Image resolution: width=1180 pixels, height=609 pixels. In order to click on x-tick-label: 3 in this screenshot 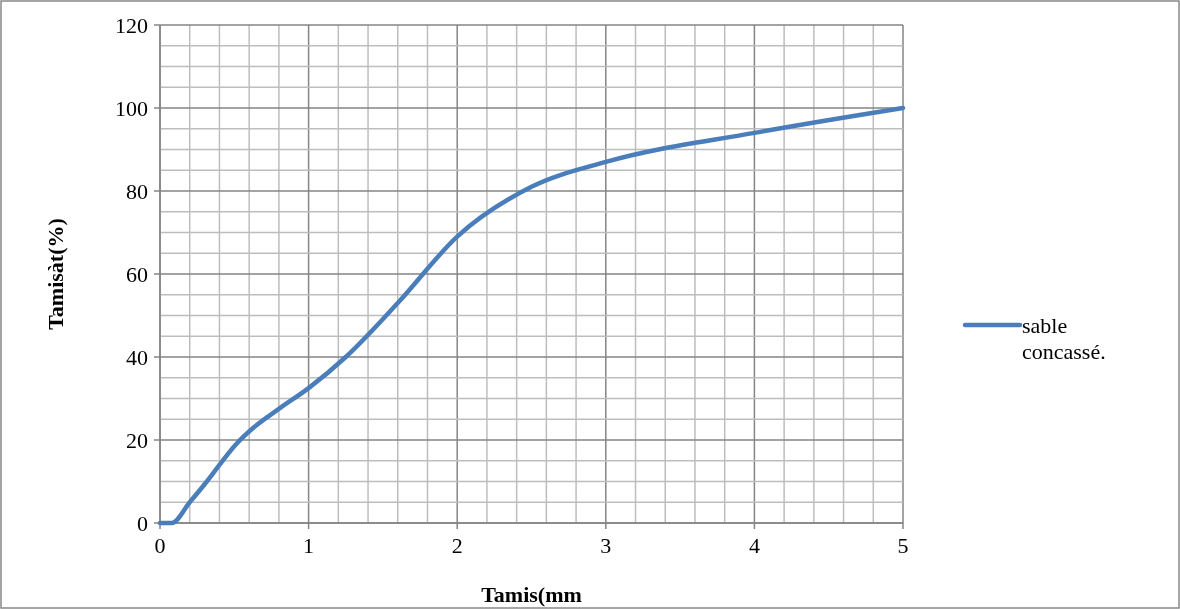, I will do `click(606, 545)`.